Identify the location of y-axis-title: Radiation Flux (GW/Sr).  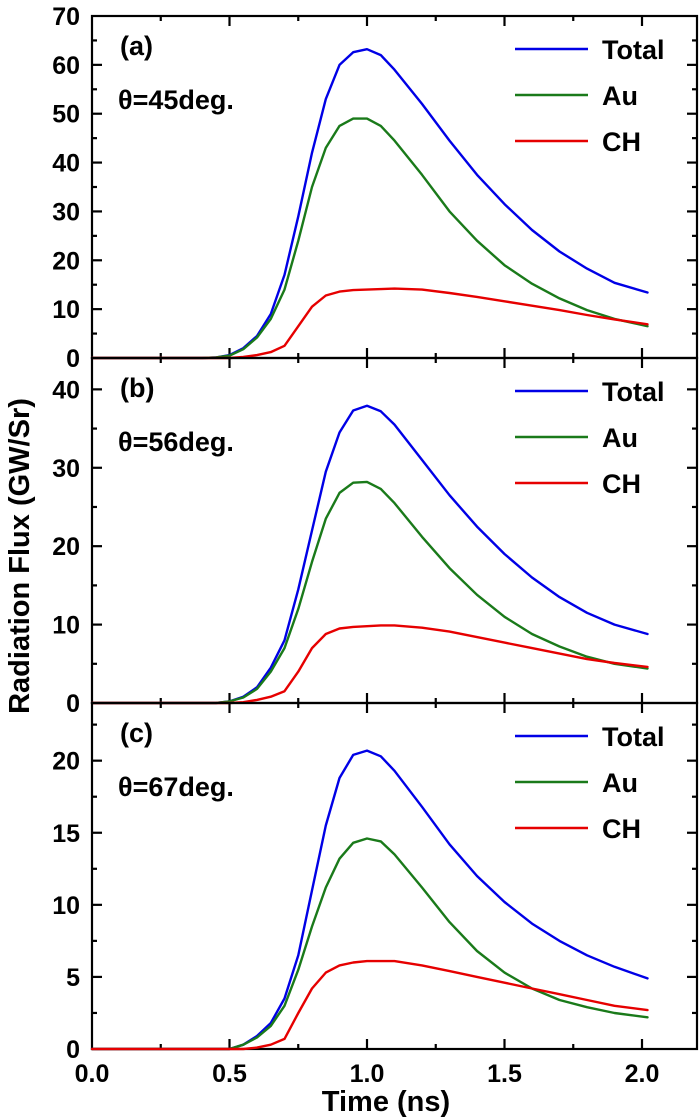
(20, 556).